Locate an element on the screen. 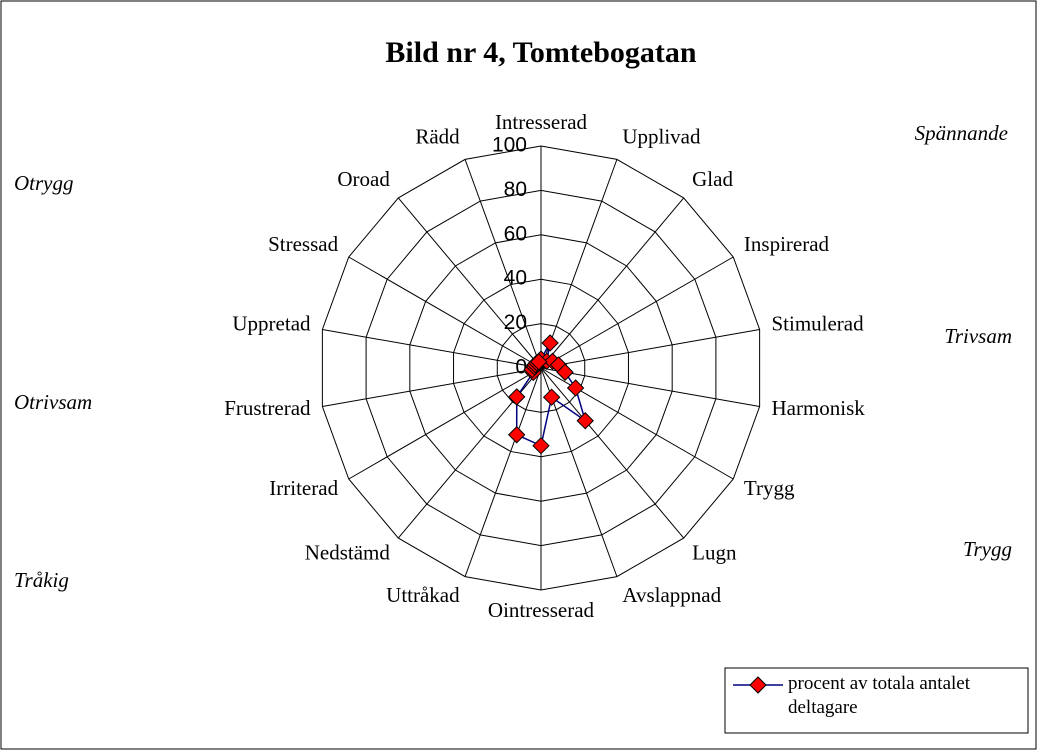 The image size is (1038, 751). category-label: Frustrerad is located at coordinates (267, 408).